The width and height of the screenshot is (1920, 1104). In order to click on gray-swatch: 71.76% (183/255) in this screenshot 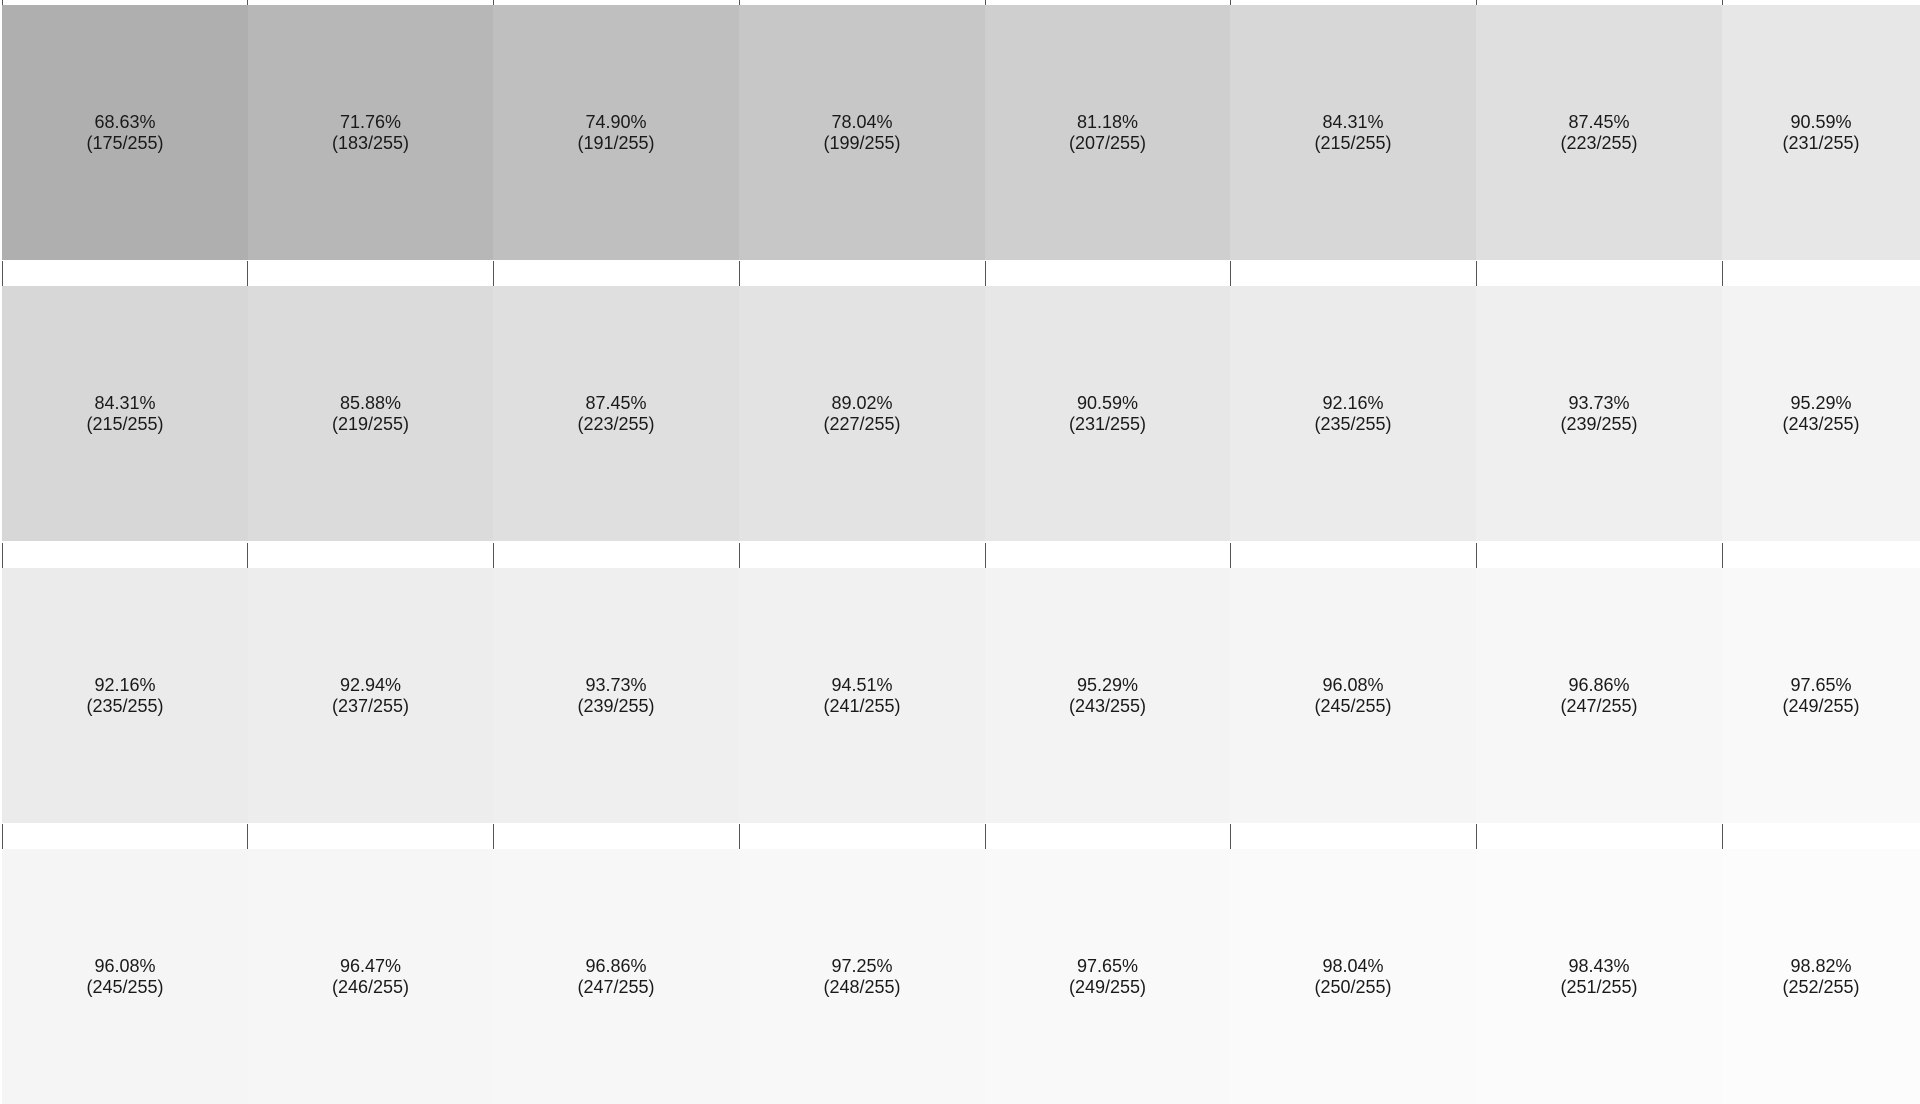, I will do `click(370, 132)`.